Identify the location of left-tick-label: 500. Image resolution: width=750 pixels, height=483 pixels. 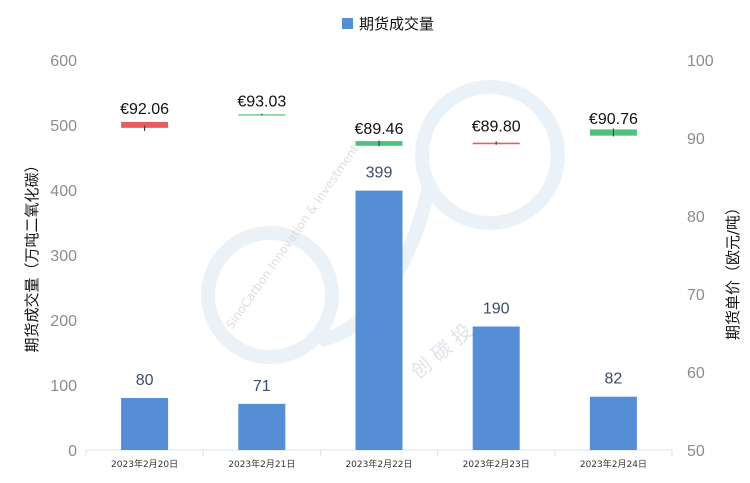
(63, 126).